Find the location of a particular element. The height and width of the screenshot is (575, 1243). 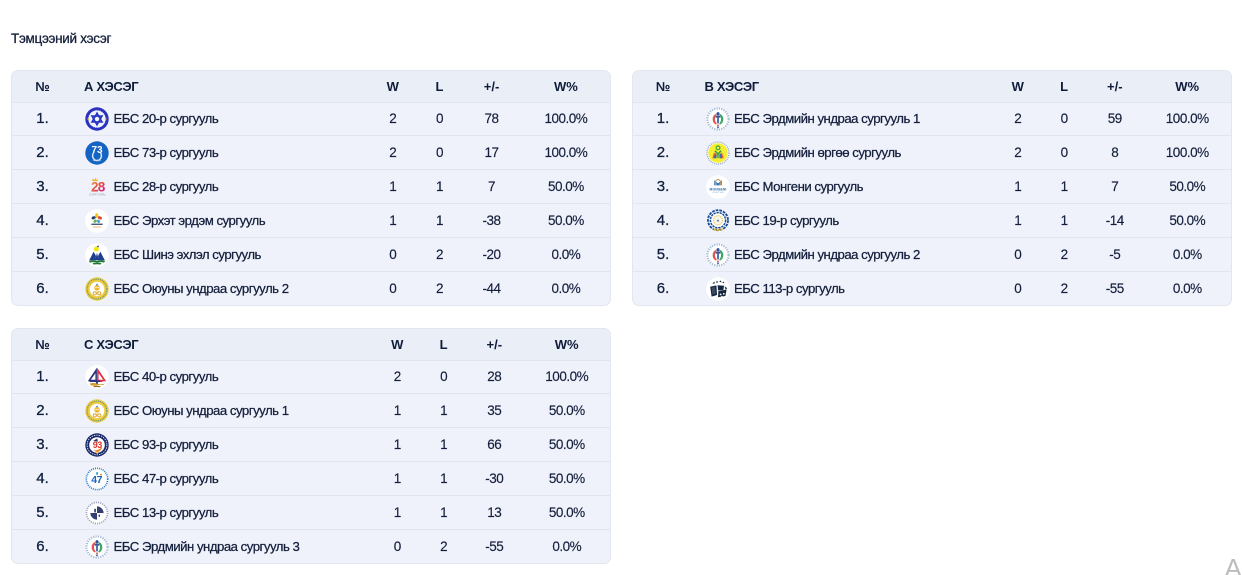

svg-text: CENTER is located at coordinates (718, 193).